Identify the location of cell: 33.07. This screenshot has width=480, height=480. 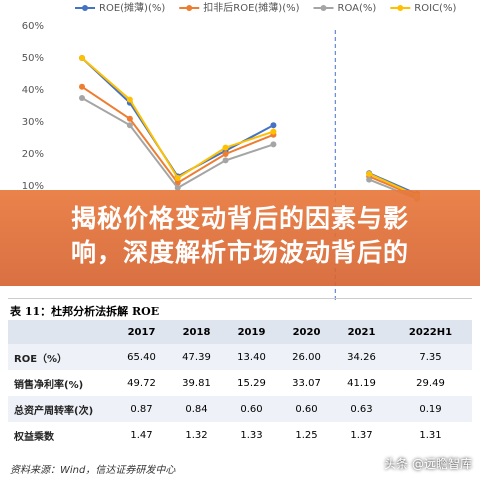
(306, 383).